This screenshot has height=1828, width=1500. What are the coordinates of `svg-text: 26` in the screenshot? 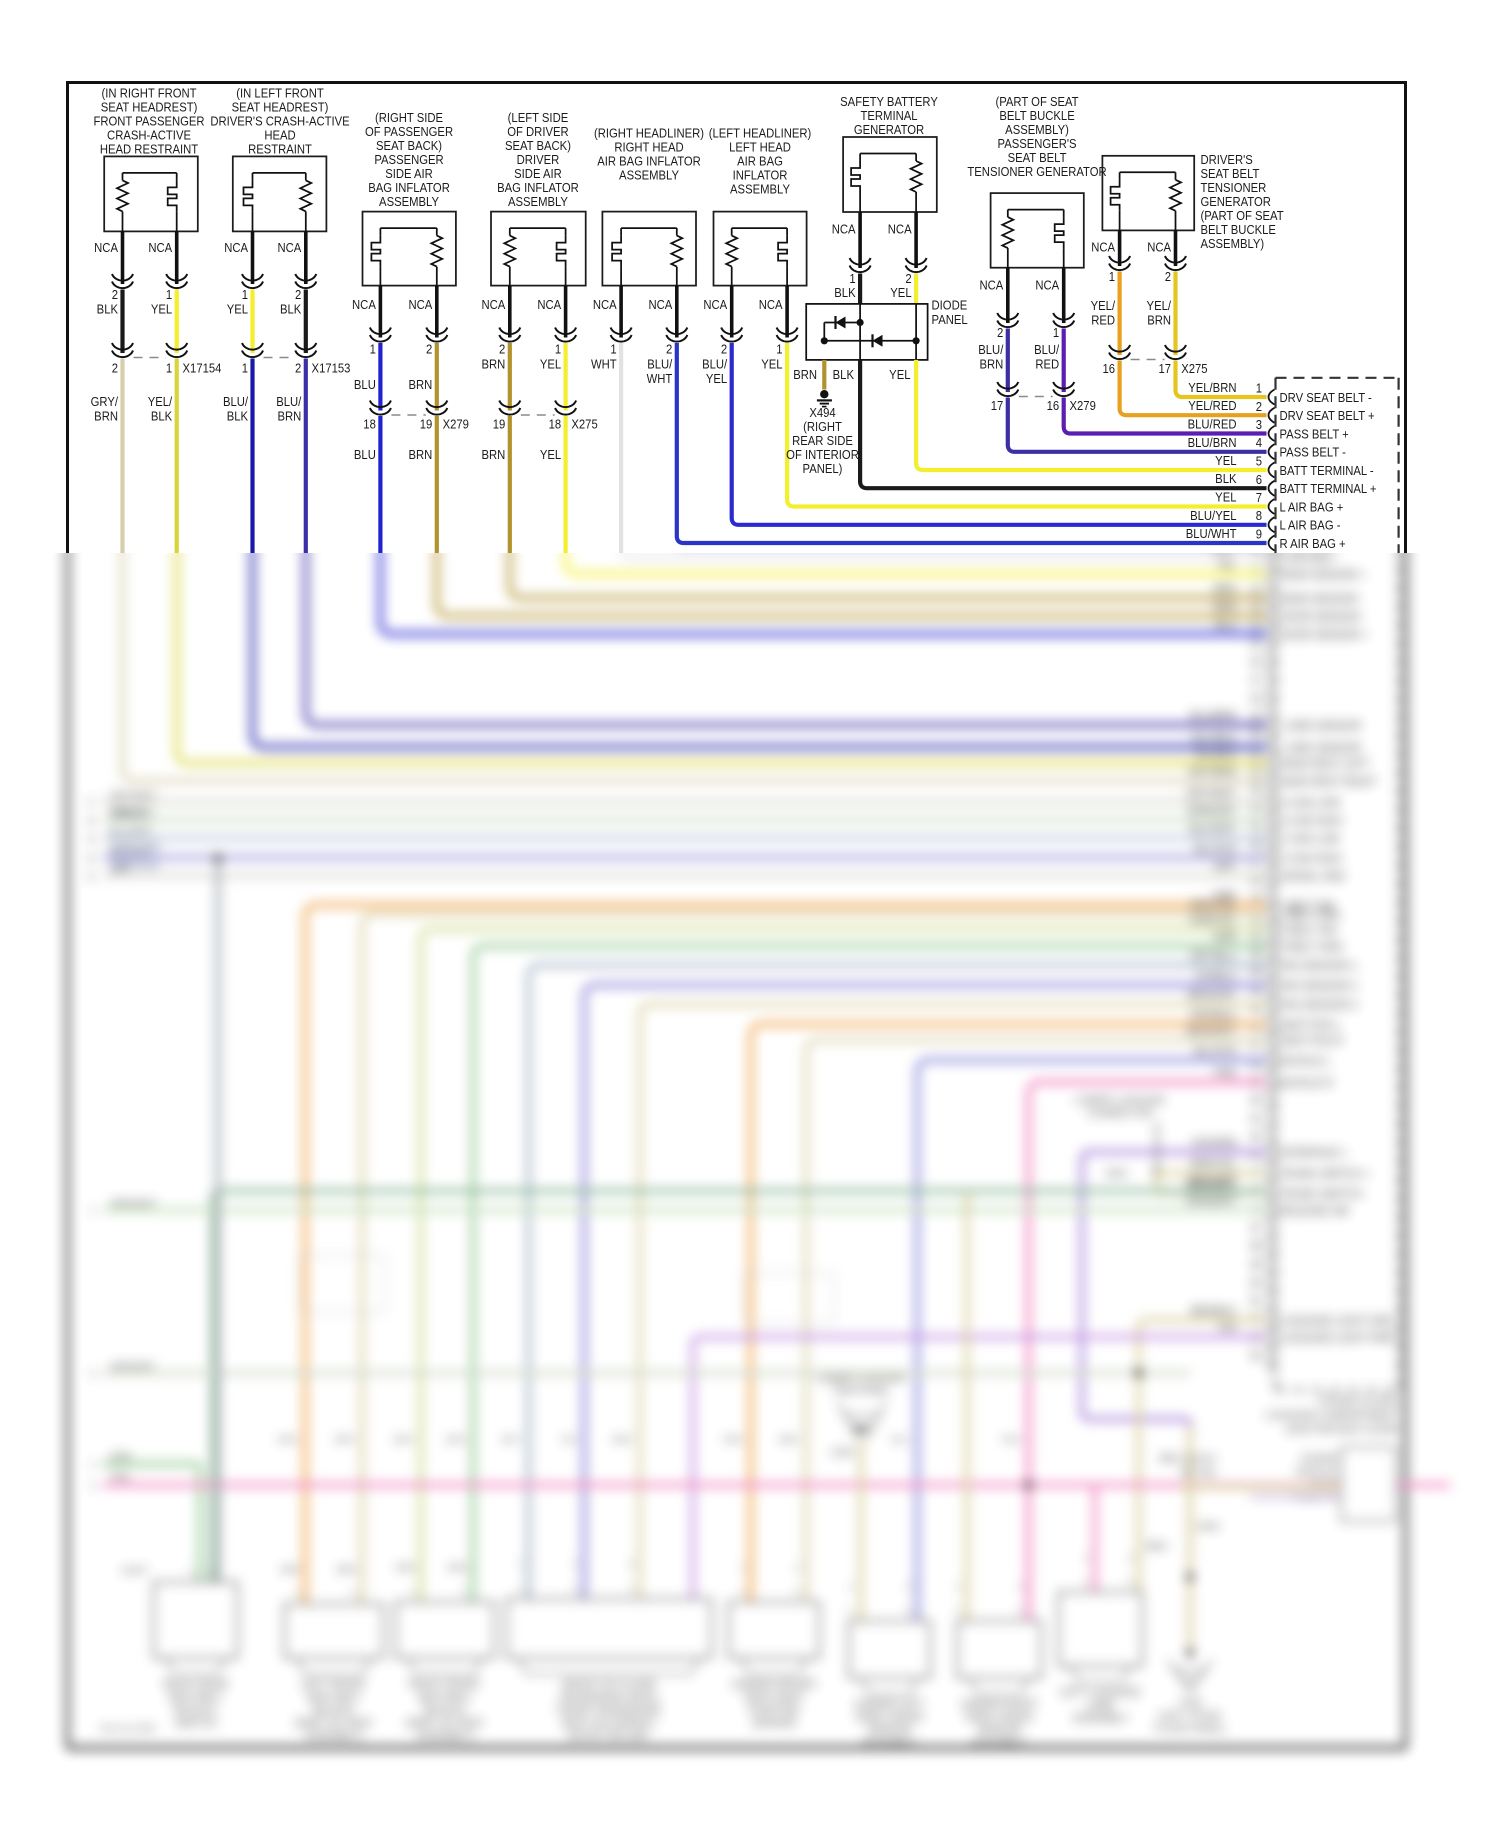 It's located at (1256, 845).